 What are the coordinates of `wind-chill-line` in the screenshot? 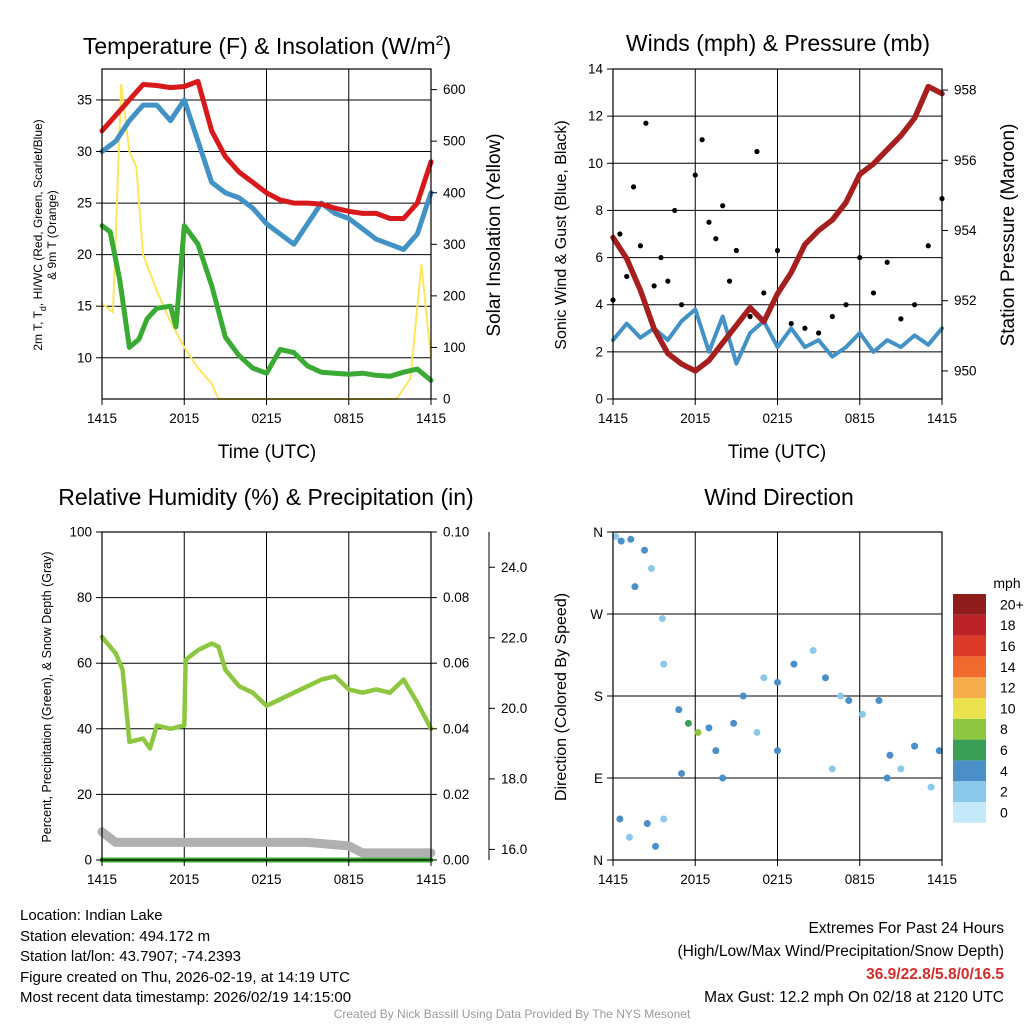 It's located at (266, 174).